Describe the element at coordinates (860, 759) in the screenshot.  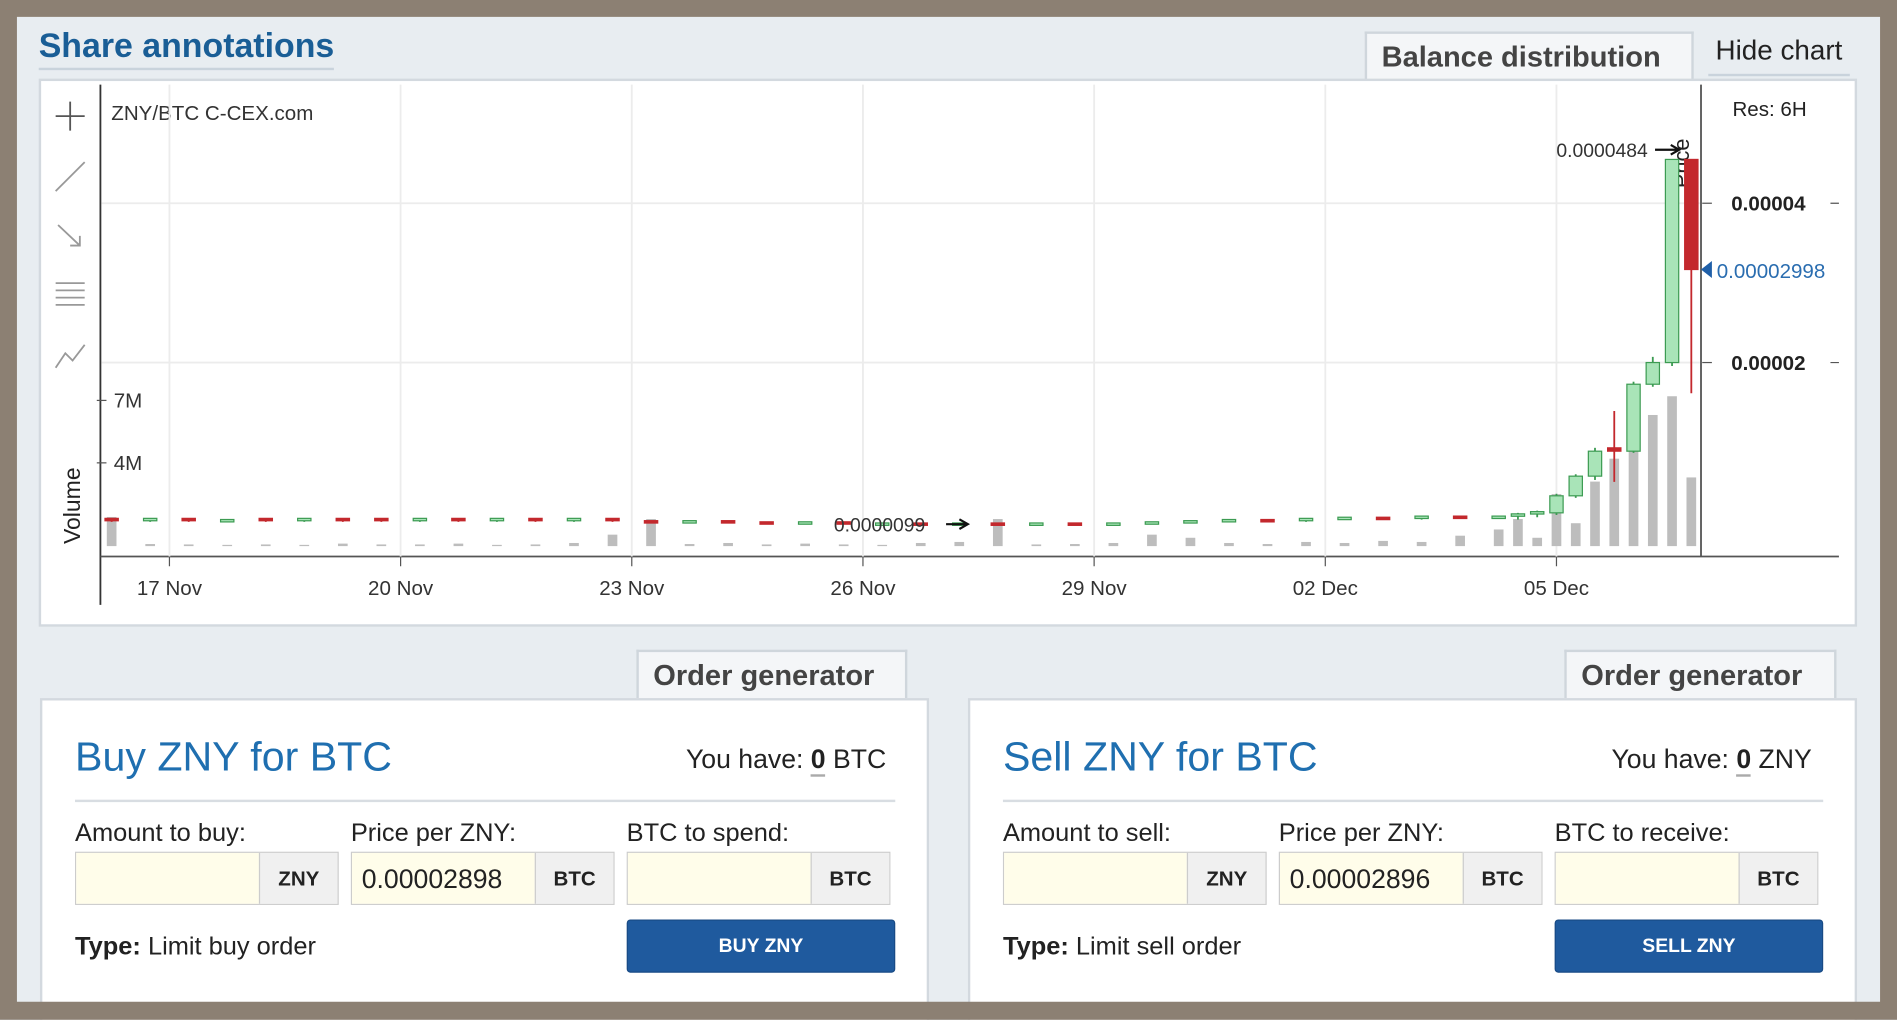
I see `balance-unit: BTC` at that location.